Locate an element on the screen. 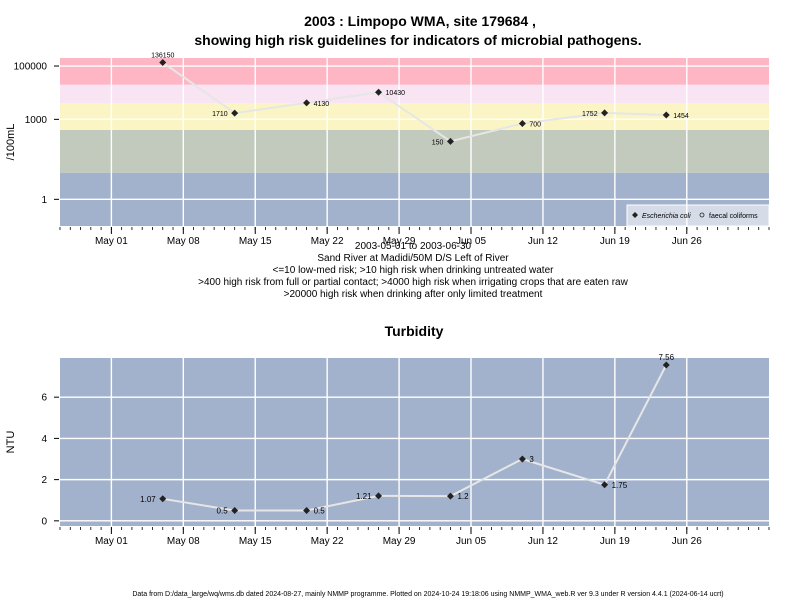 The height and width of the screenshot is (600, 800). y-tick-label-2: 4 is located at coordinates (44, 439).